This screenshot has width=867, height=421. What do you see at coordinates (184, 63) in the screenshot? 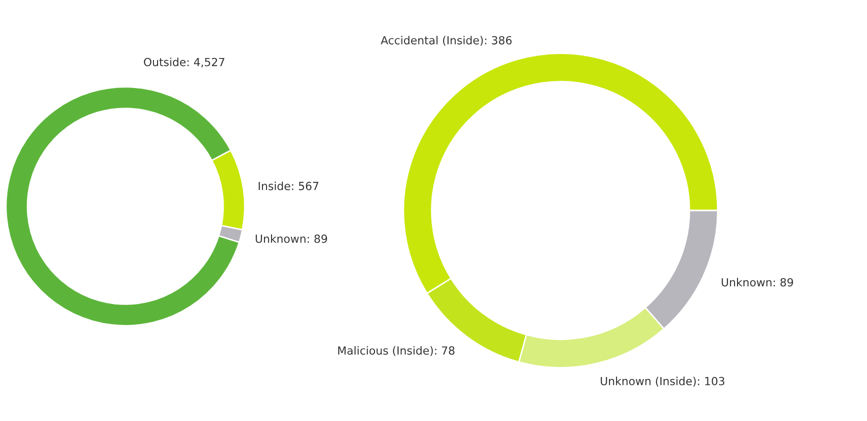
I see `slice-label: Outside: 4,527` at bounding box center [184, 63].